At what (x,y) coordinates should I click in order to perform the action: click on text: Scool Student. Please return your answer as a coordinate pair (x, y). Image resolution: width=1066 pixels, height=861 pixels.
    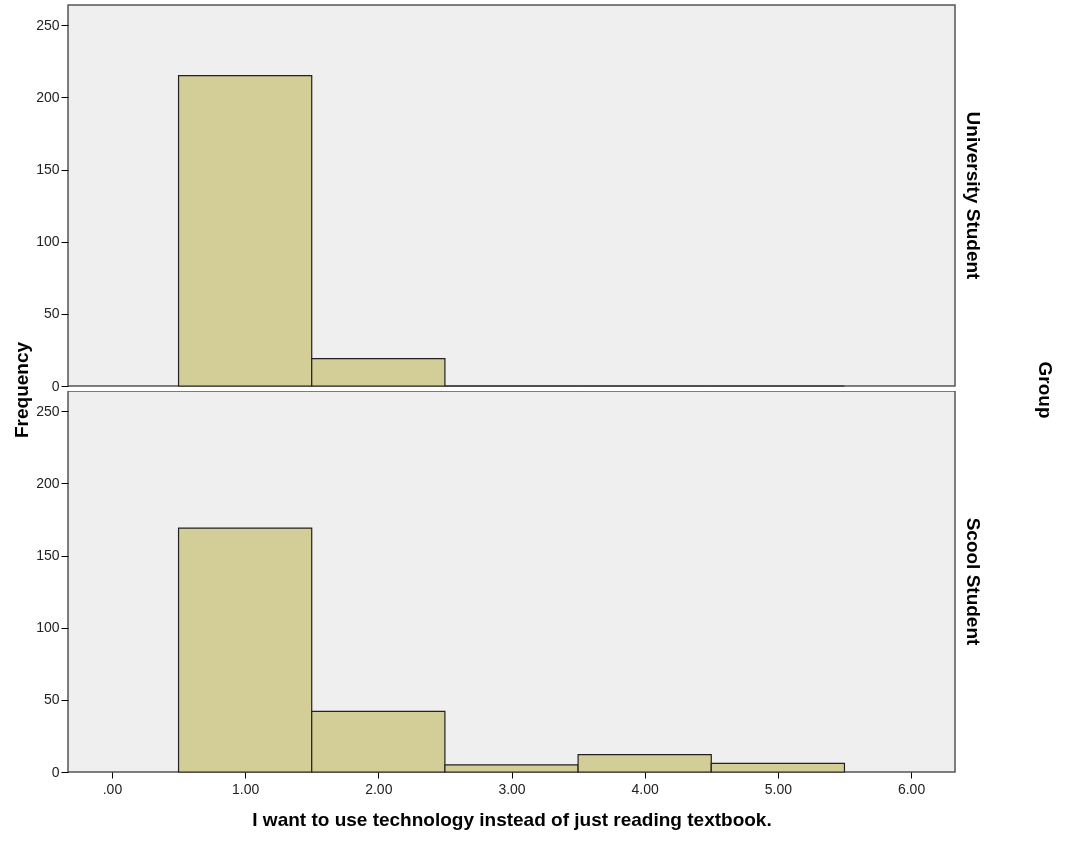
    Looking at the image, I should click on (973, 582).